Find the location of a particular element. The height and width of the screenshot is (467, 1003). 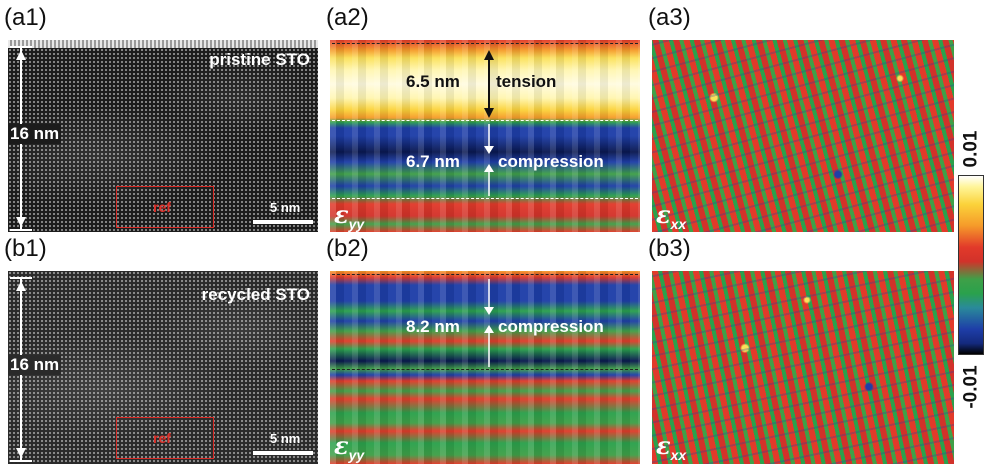

tension-label: tension is located at coordinates (526, 81).